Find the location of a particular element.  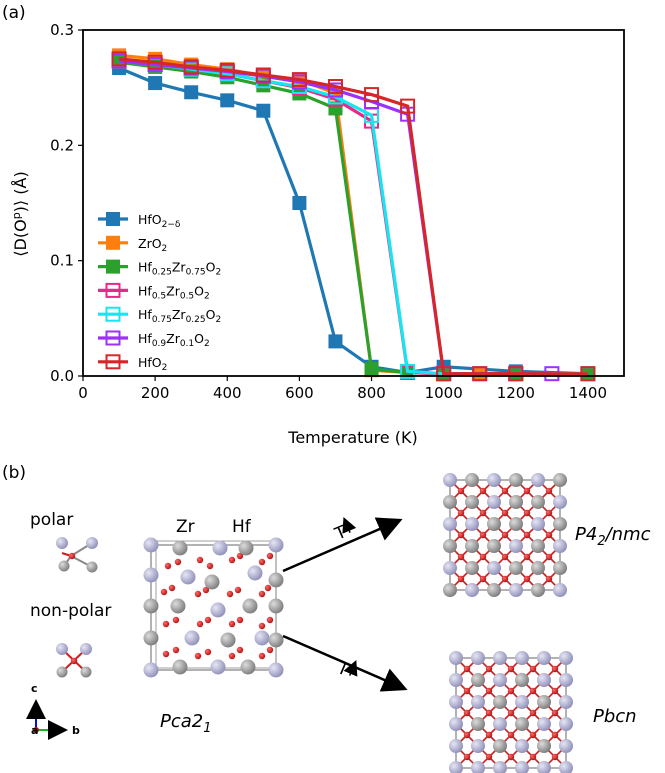

x-tick-label: 1000 is located at coordinates (444, 393).